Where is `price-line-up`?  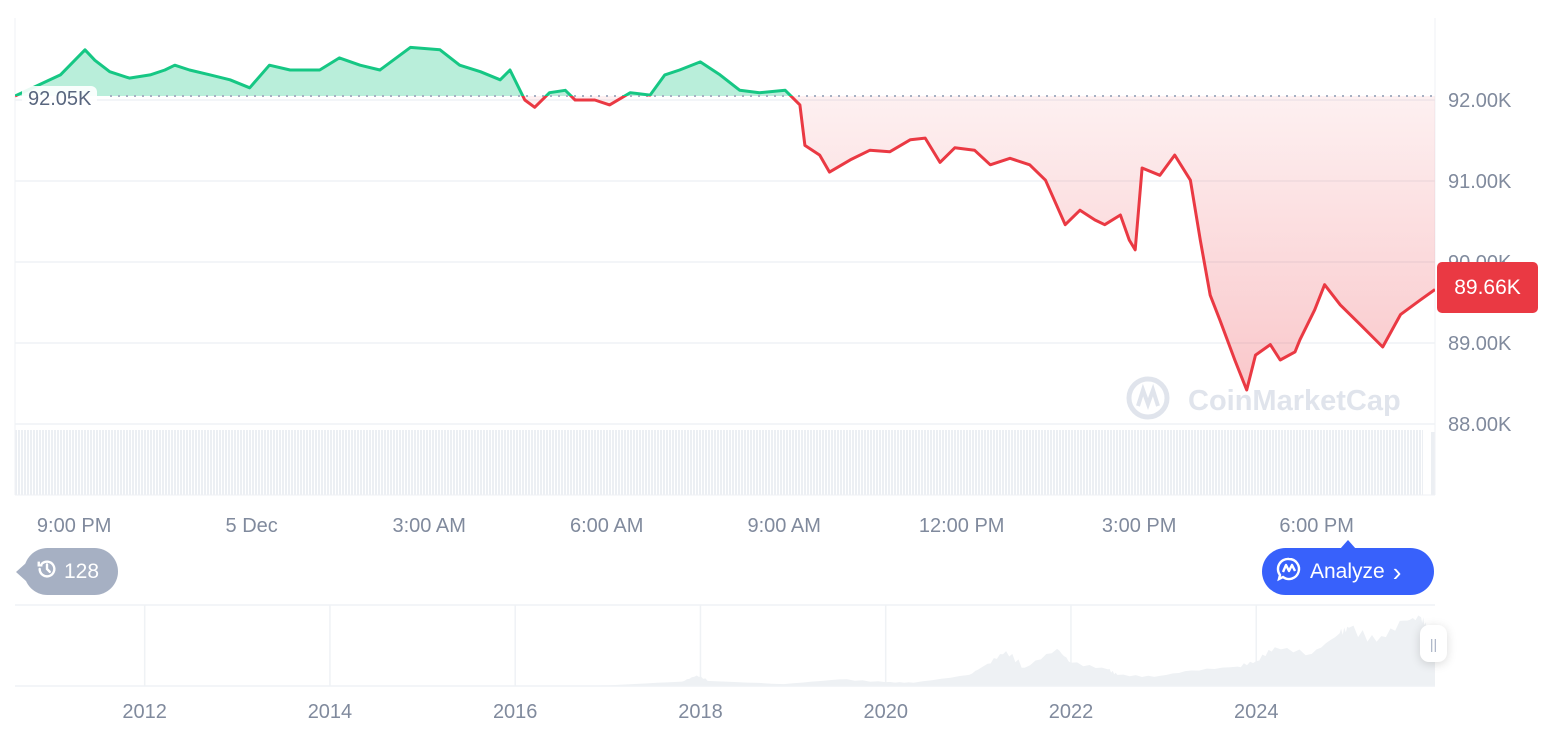 price-line-up is located at coordinates (404, 70).